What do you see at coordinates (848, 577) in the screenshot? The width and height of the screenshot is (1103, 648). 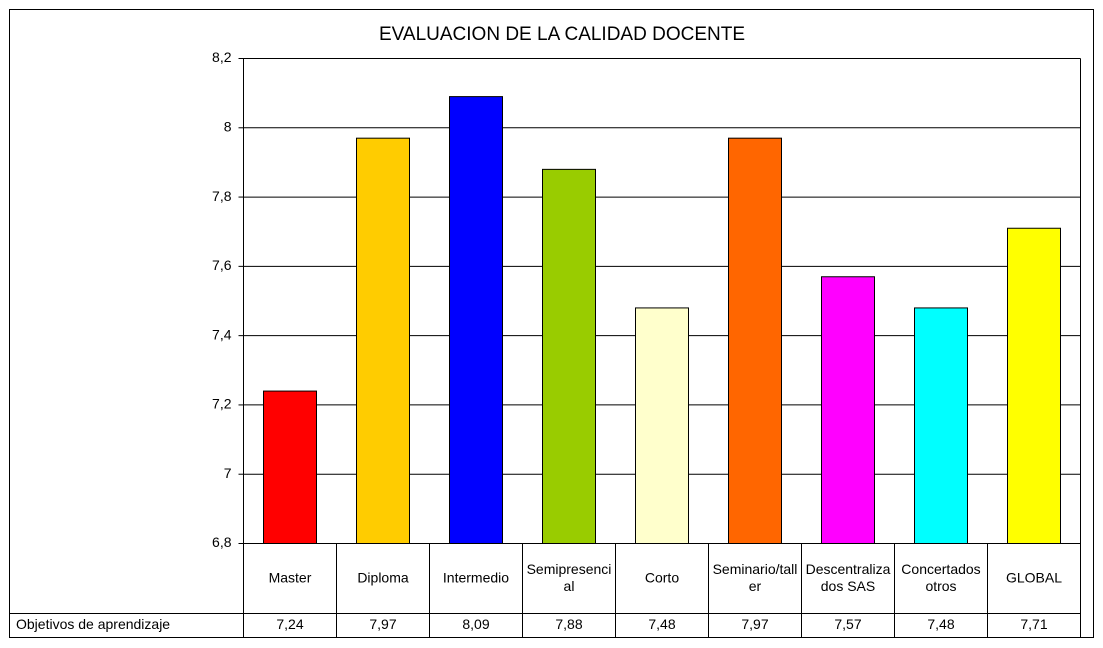 I see `x-tick-label: Descentraliza dos SAS` at bounding box center [848, 577].